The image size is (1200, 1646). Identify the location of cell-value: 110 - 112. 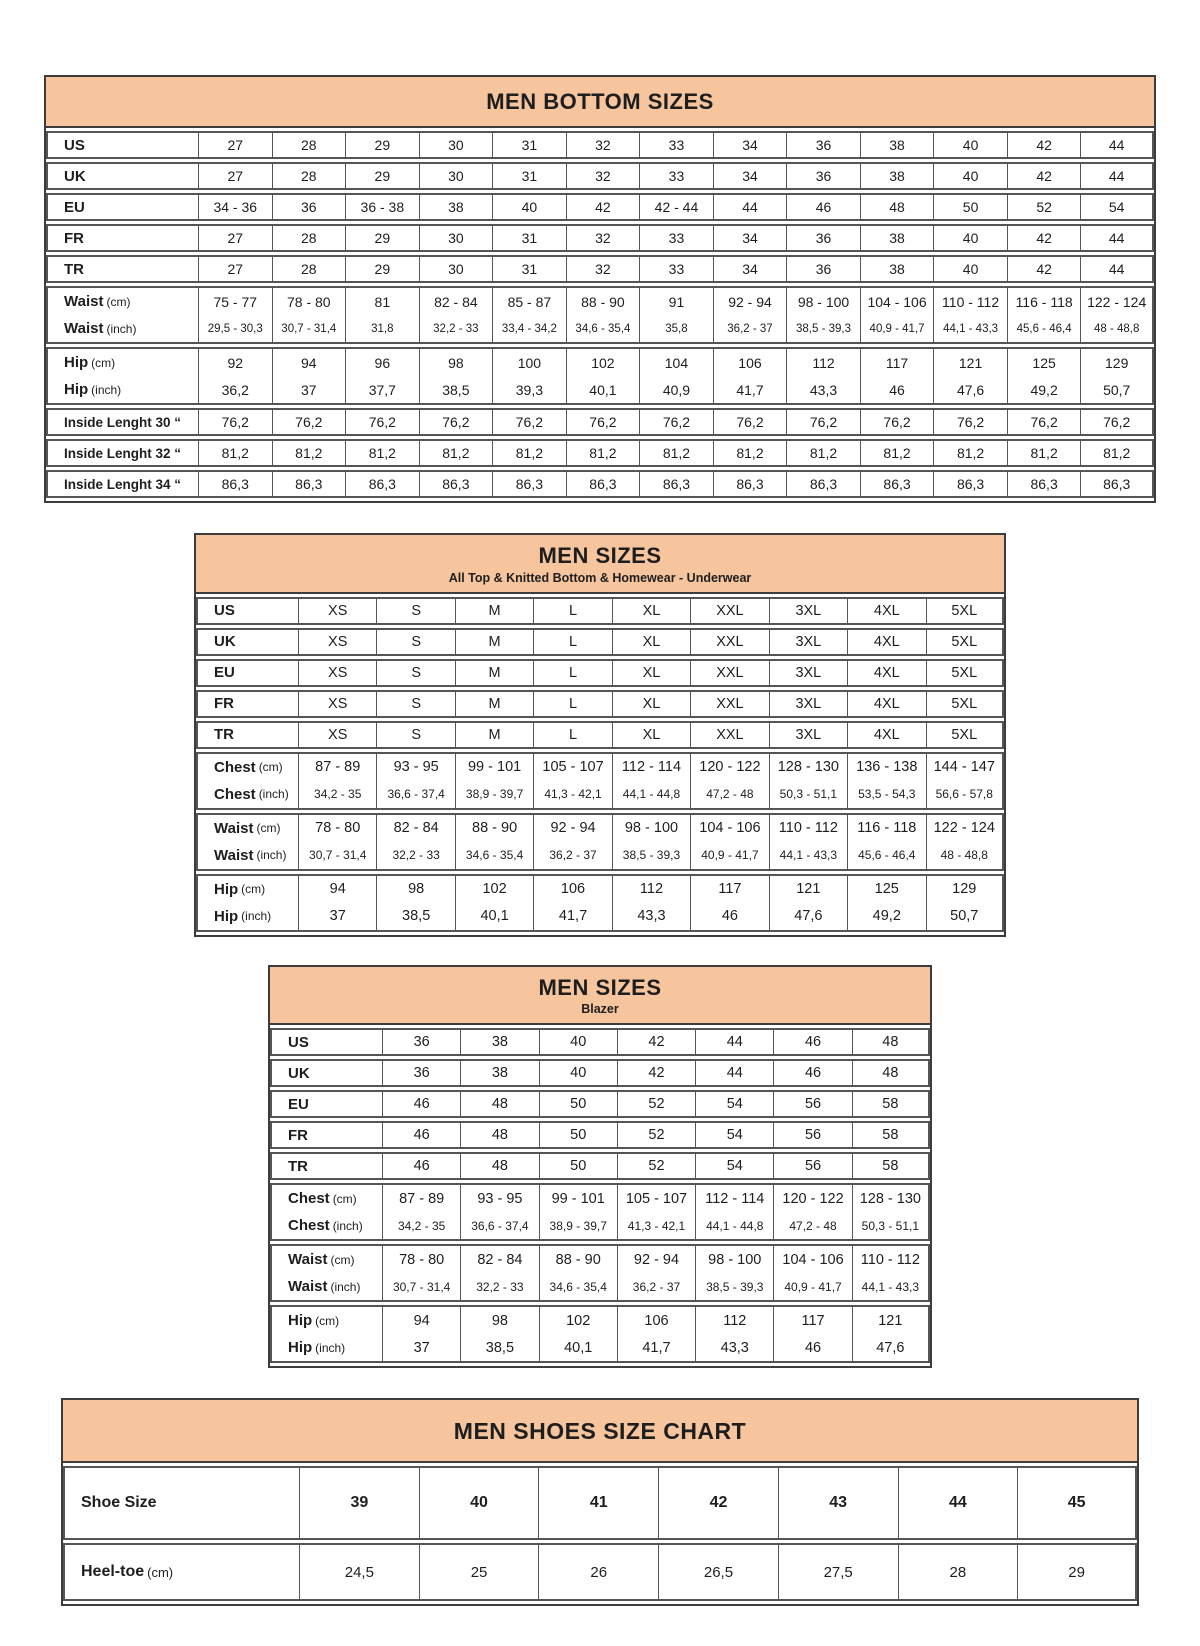
(890, 1259).